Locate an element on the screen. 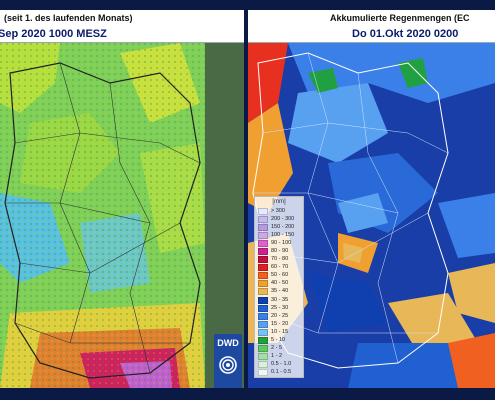 Image resolution: width=495 pixels, height=400 pixels. legend-item: 15 - 20 is located at coordinates (279, 324).